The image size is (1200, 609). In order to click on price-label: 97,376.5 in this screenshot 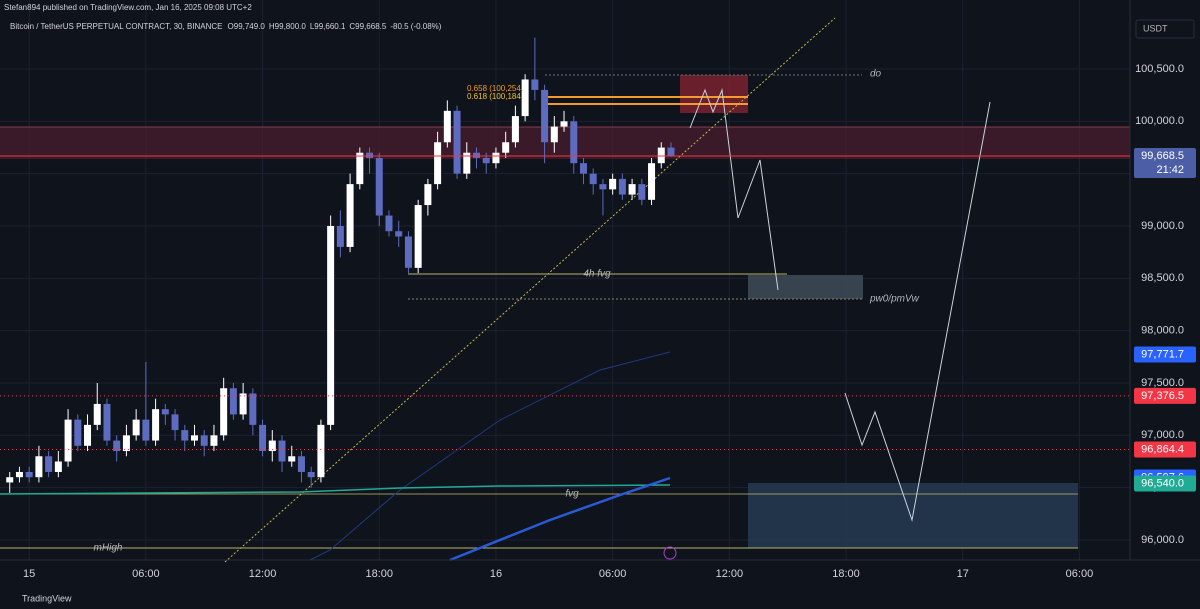, I will do `click(1162, 396)`.